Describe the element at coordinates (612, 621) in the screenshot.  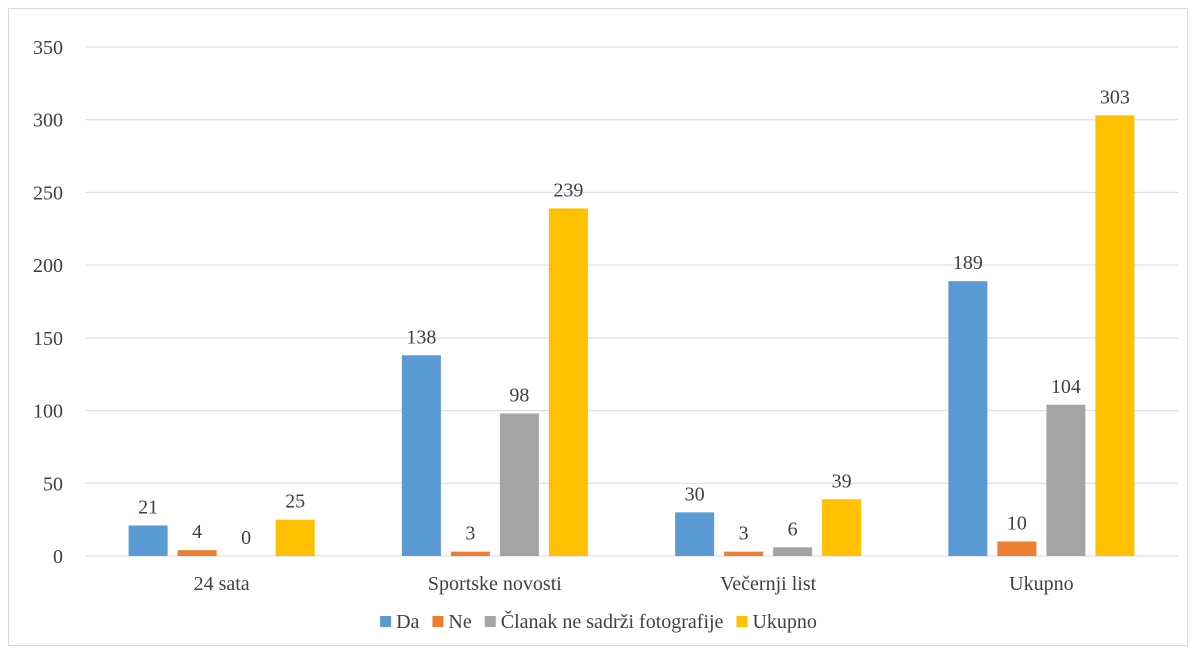
I see `legend-label-3: Članak ne sadrži fotografije` at that location.